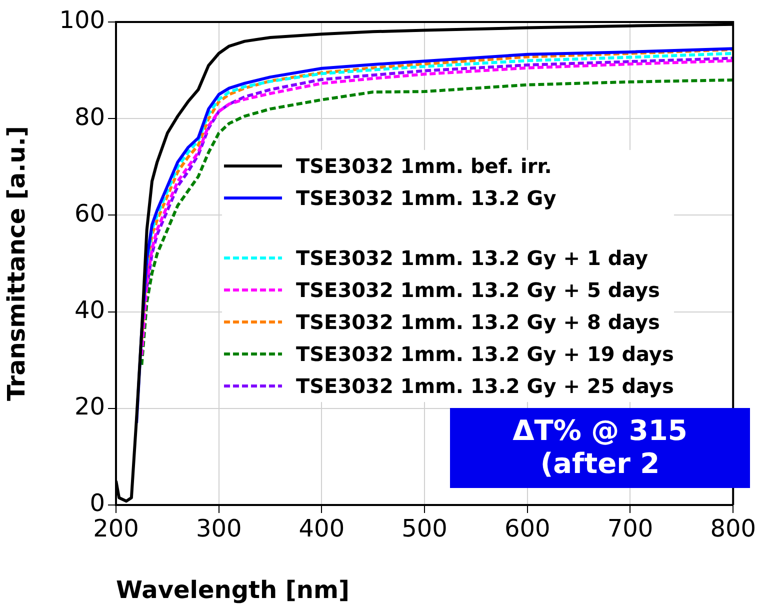  What do you see at coordinates (472, 258) in the screenshot?
I see `legend-label: TSE3032 1mm. 13.2 Gy + 1 day` at bounding box center [472, 258].